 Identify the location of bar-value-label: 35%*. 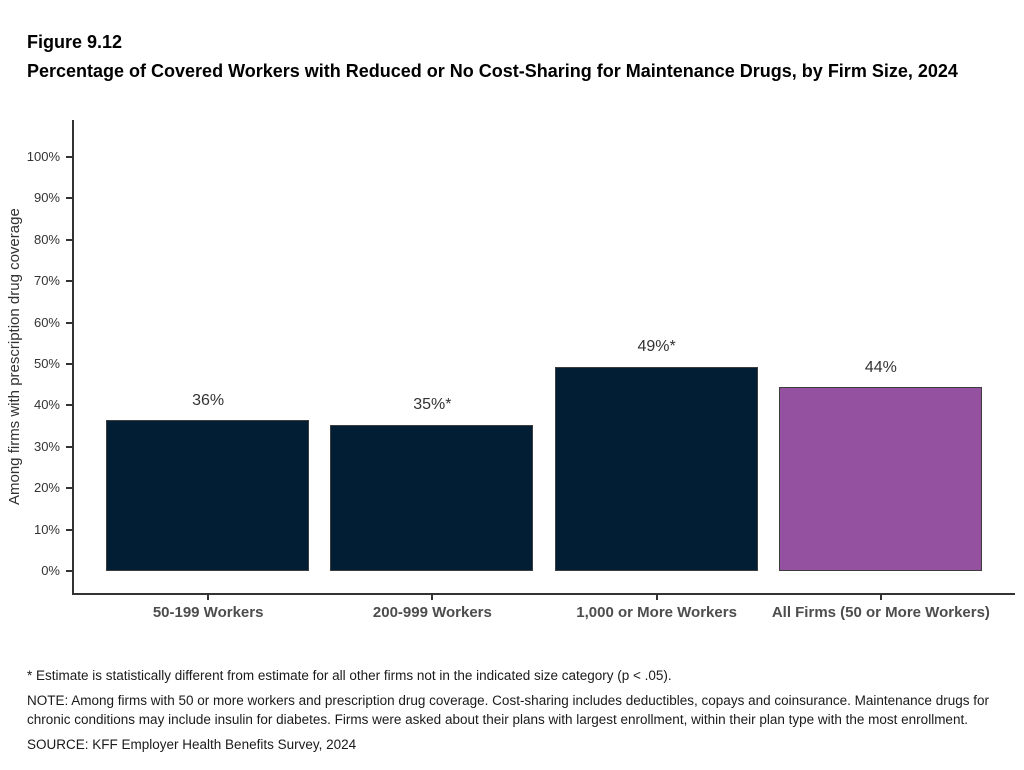
(432, 405).